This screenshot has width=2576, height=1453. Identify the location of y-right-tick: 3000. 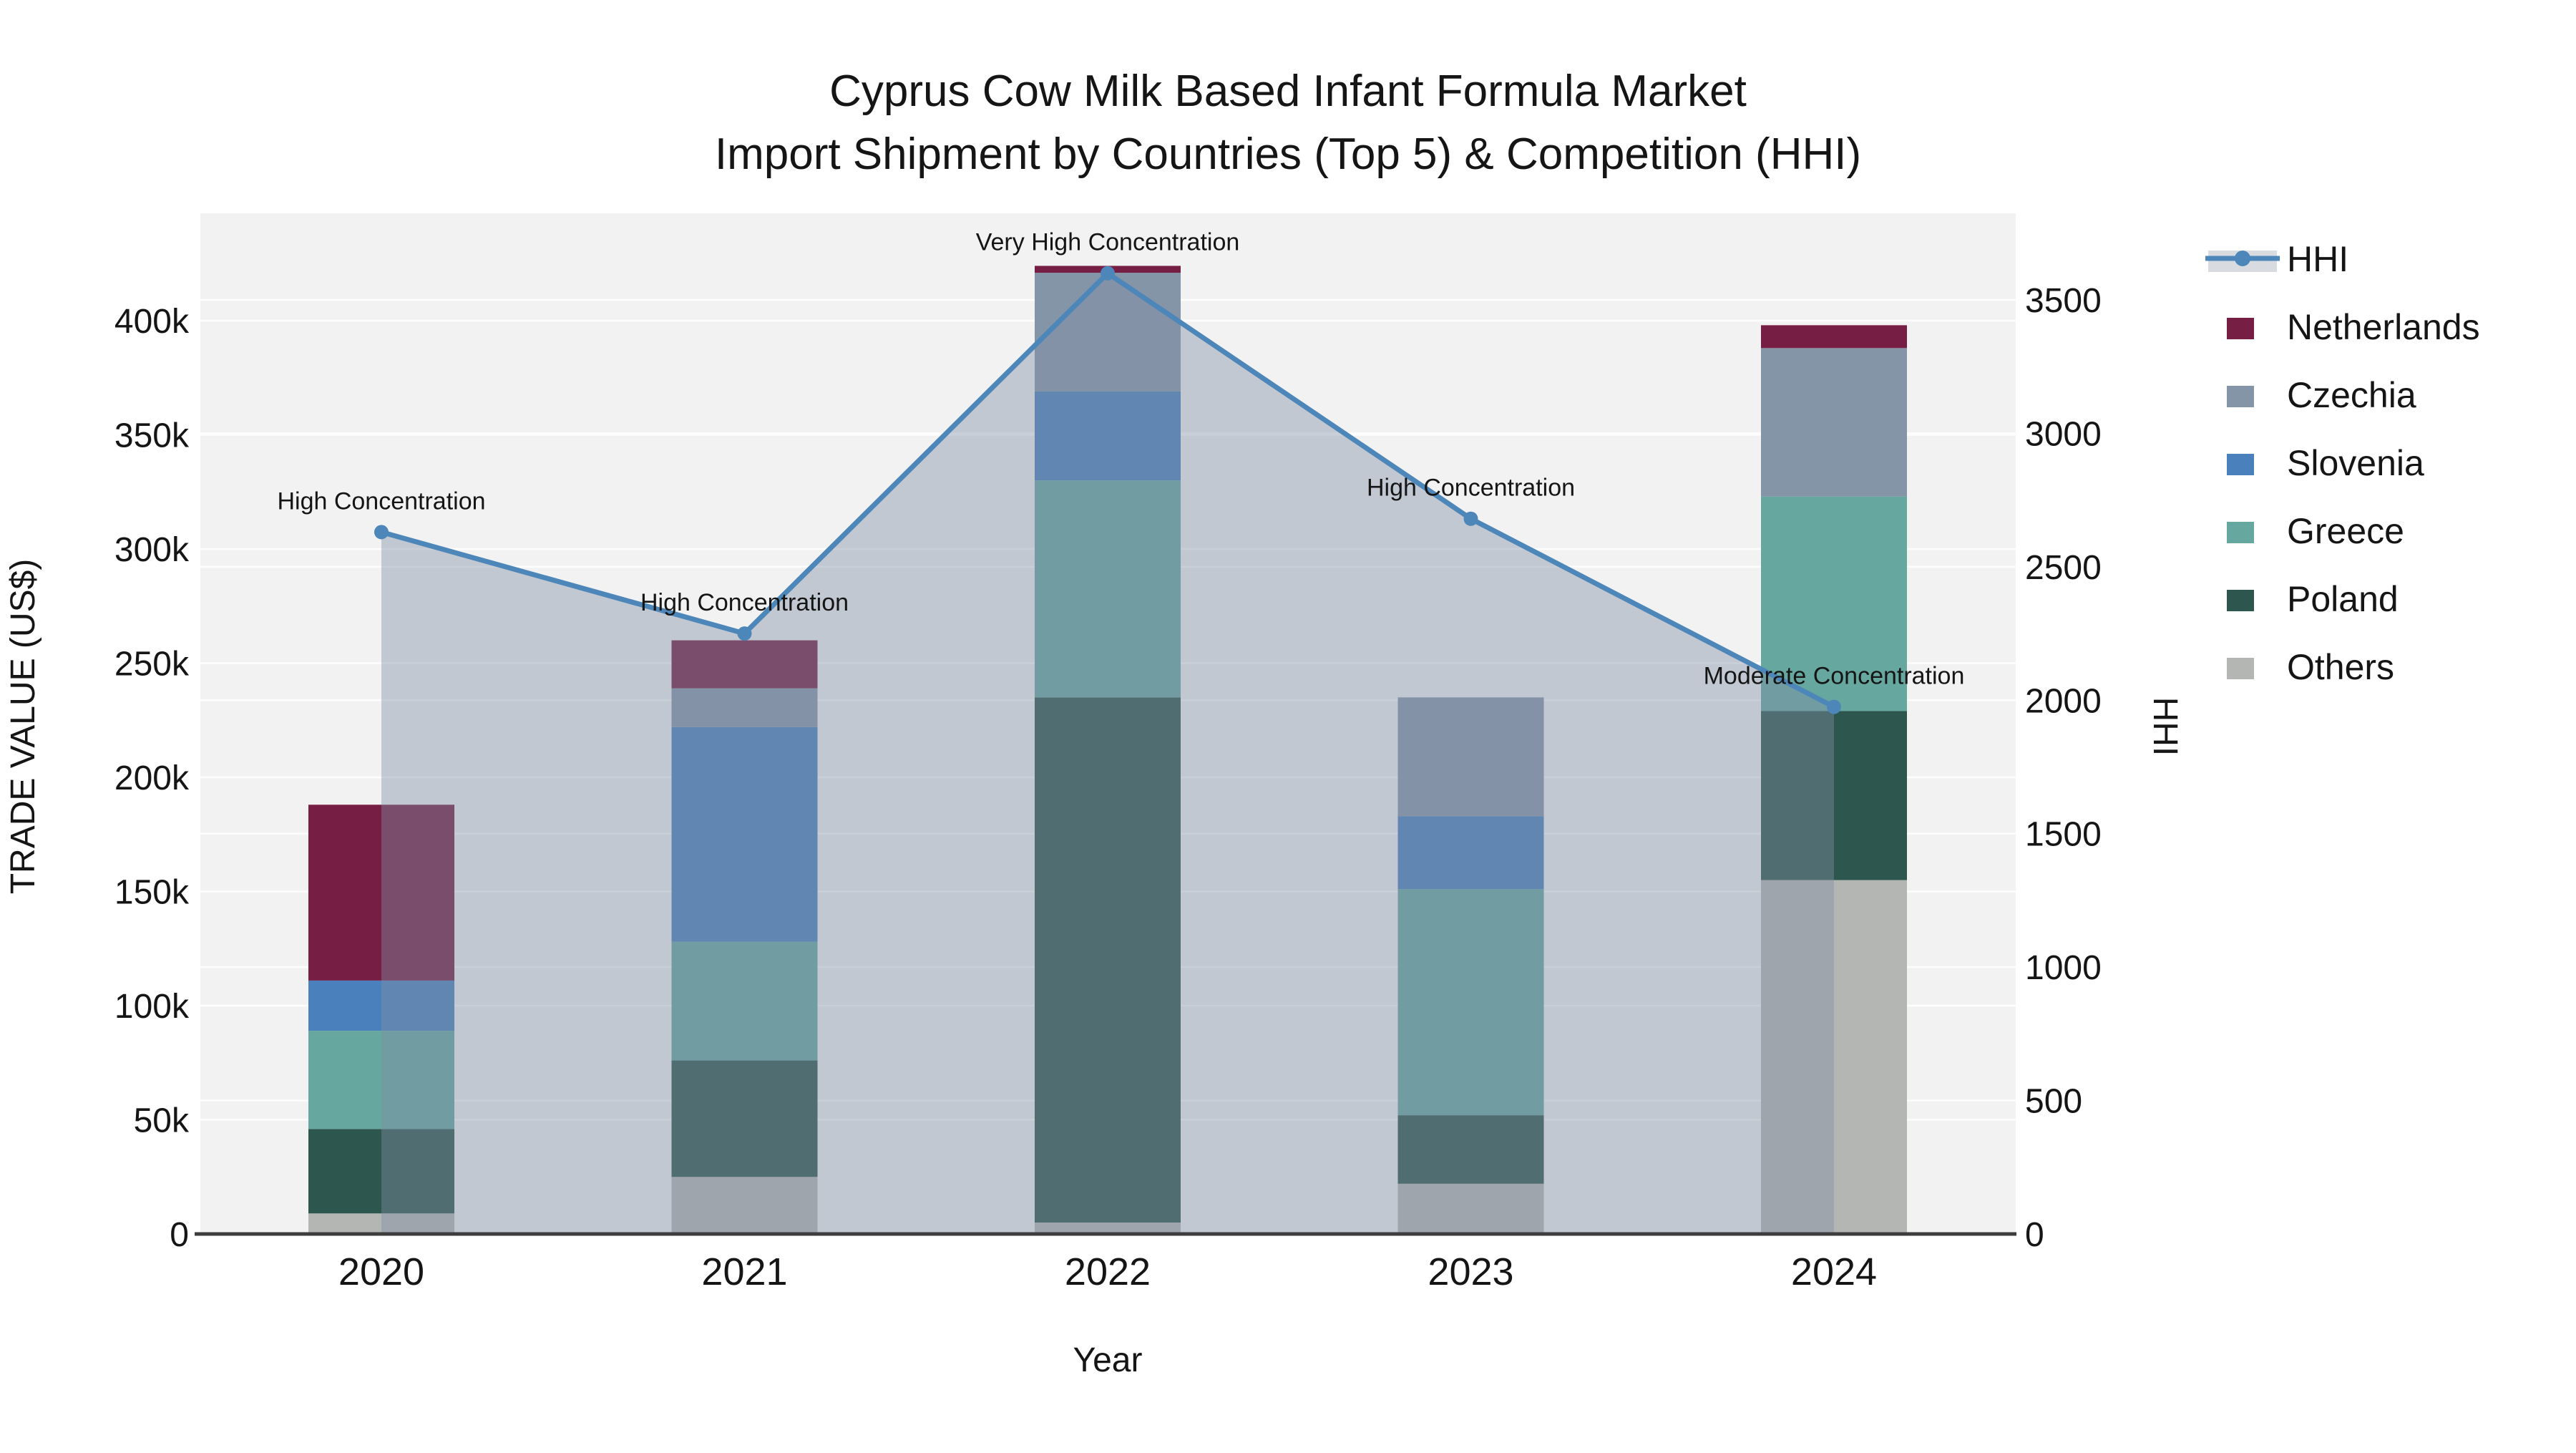
(2063, 434).